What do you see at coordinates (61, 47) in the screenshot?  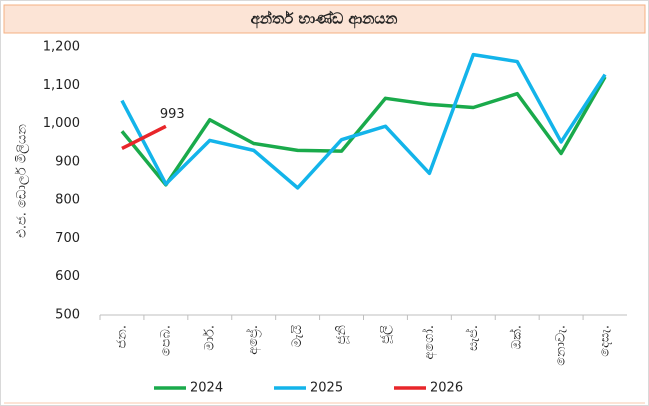 I see `y-tick-label: 1,200` at bounding box center [61, 47].